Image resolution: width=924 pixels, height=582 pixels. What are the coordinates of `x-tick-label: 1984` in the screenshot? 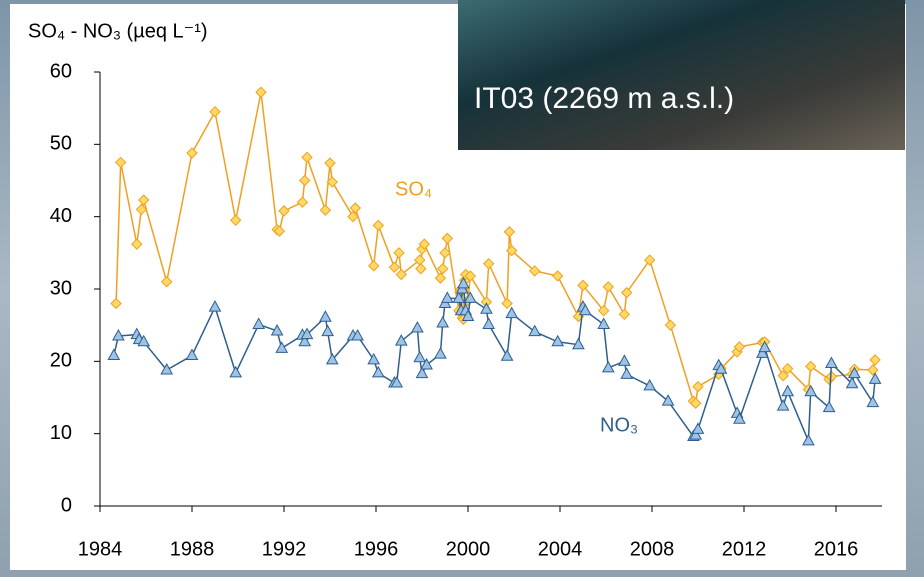 It's located at (100, 549).